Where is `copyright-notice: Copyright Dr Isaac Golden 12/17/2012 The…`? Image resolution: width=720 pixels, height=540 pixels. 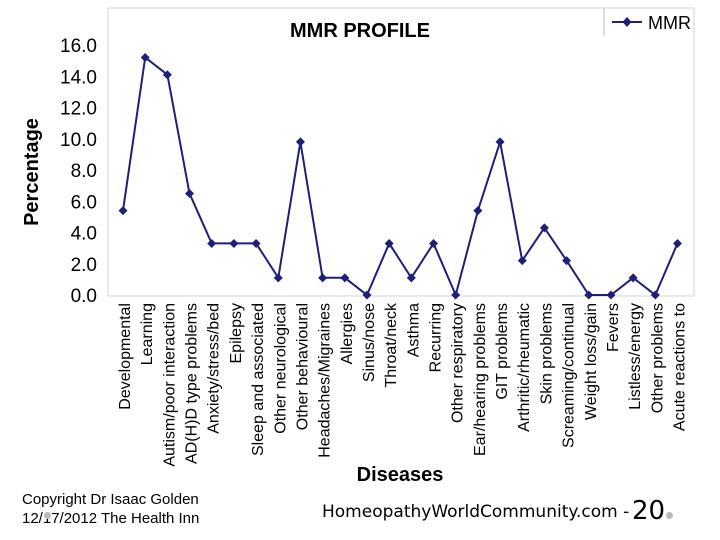 copyright-notice: Copyright Dr Isaac Golden 12/17/2012 The… is located at coordinates (110, 509).